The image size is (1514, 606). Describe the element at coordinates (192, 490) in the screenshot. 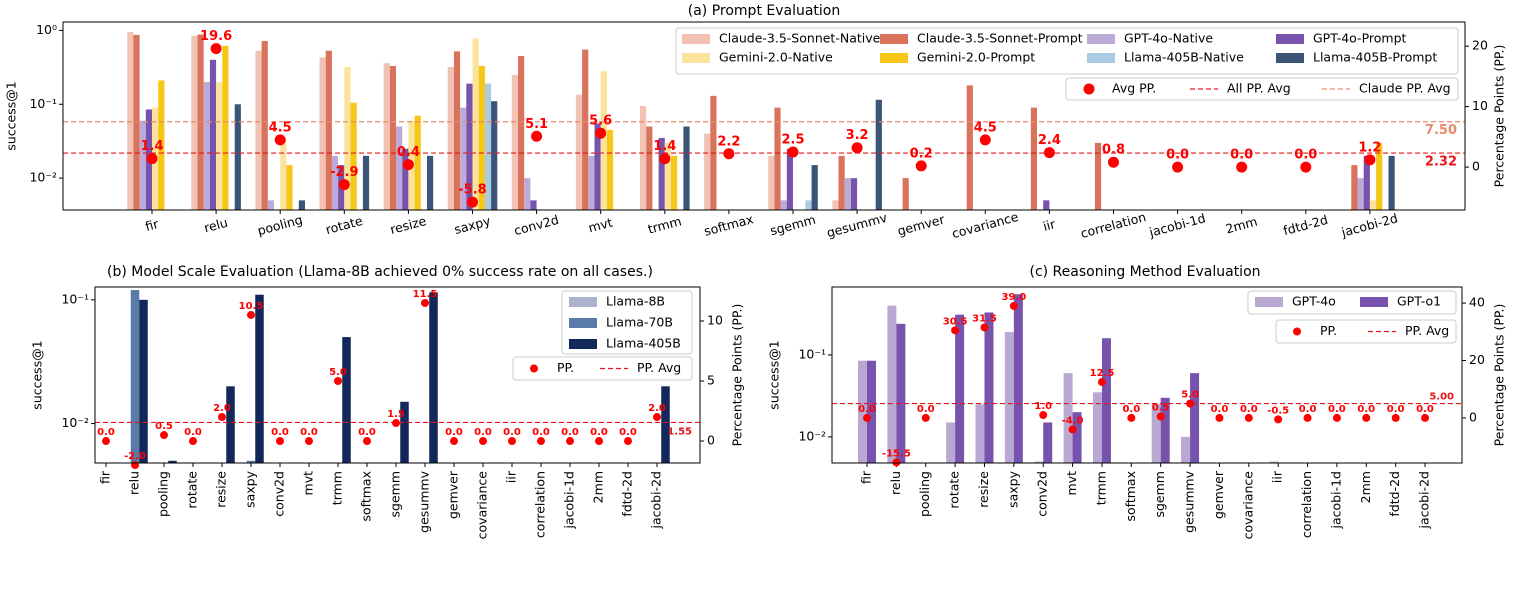

I see `x-tick-label: rotate` at that location.